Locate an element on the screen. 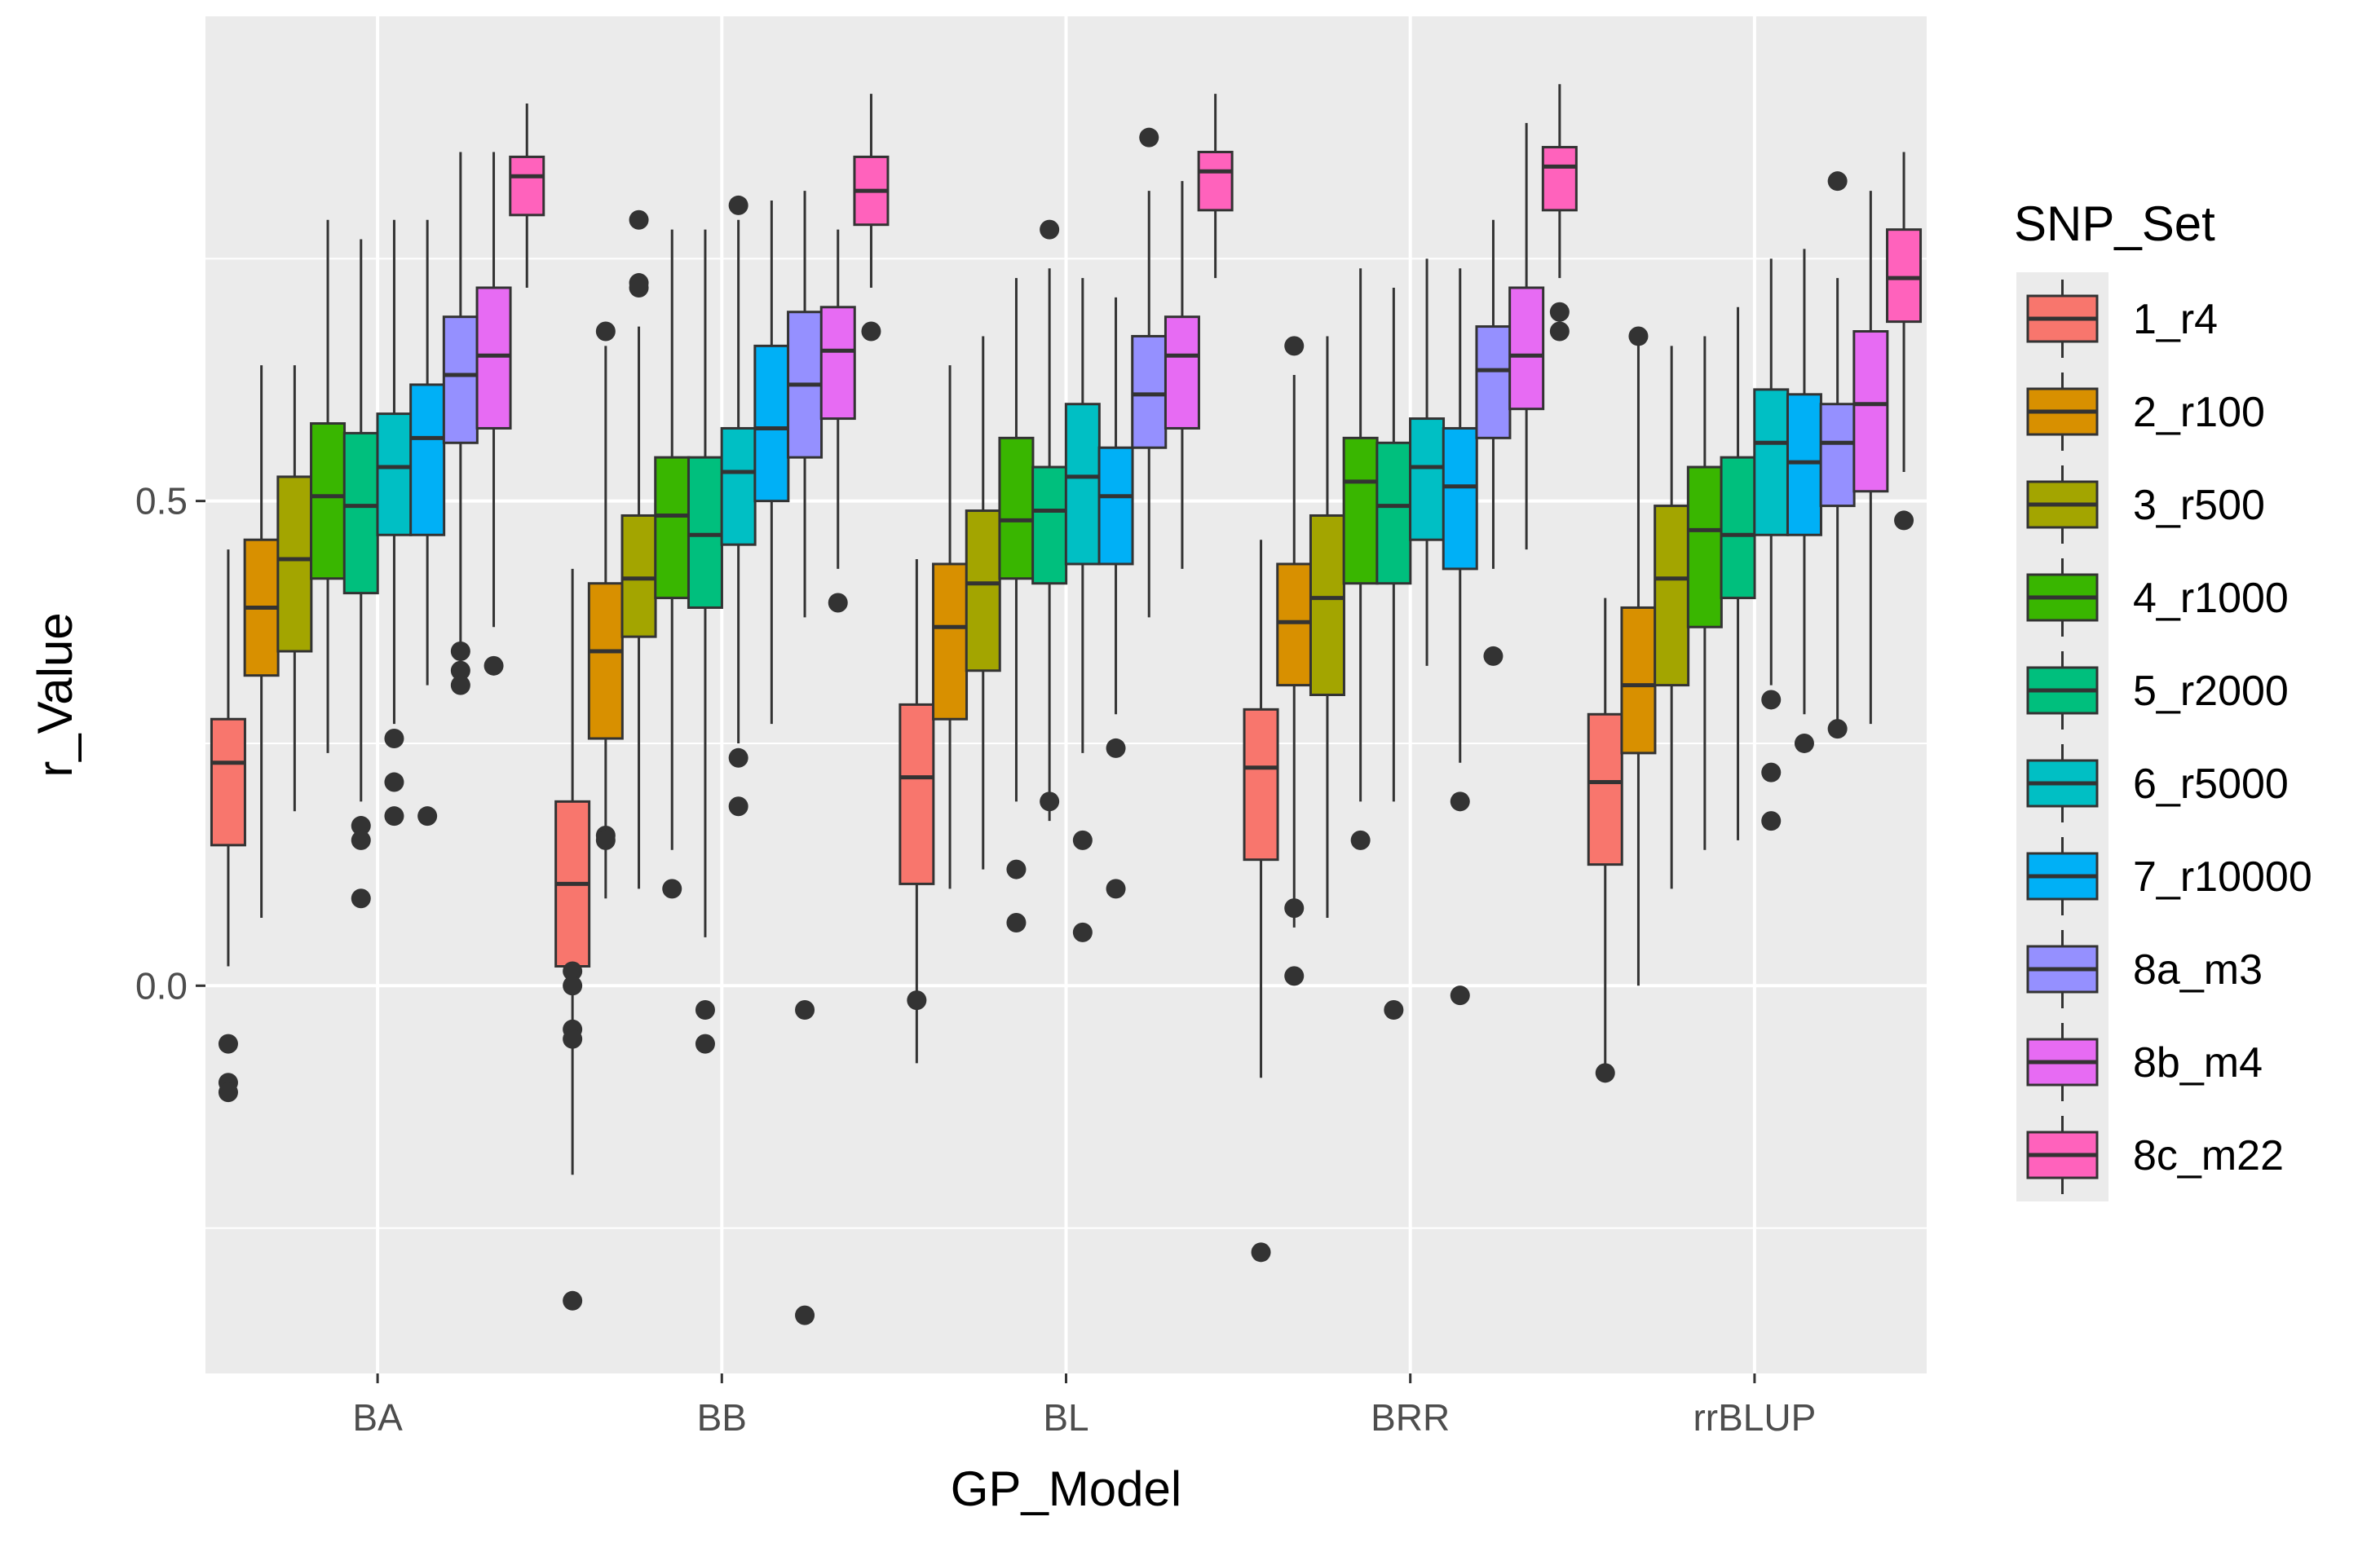  box-BA-7_r10000 is located at coordinates (428, 523).